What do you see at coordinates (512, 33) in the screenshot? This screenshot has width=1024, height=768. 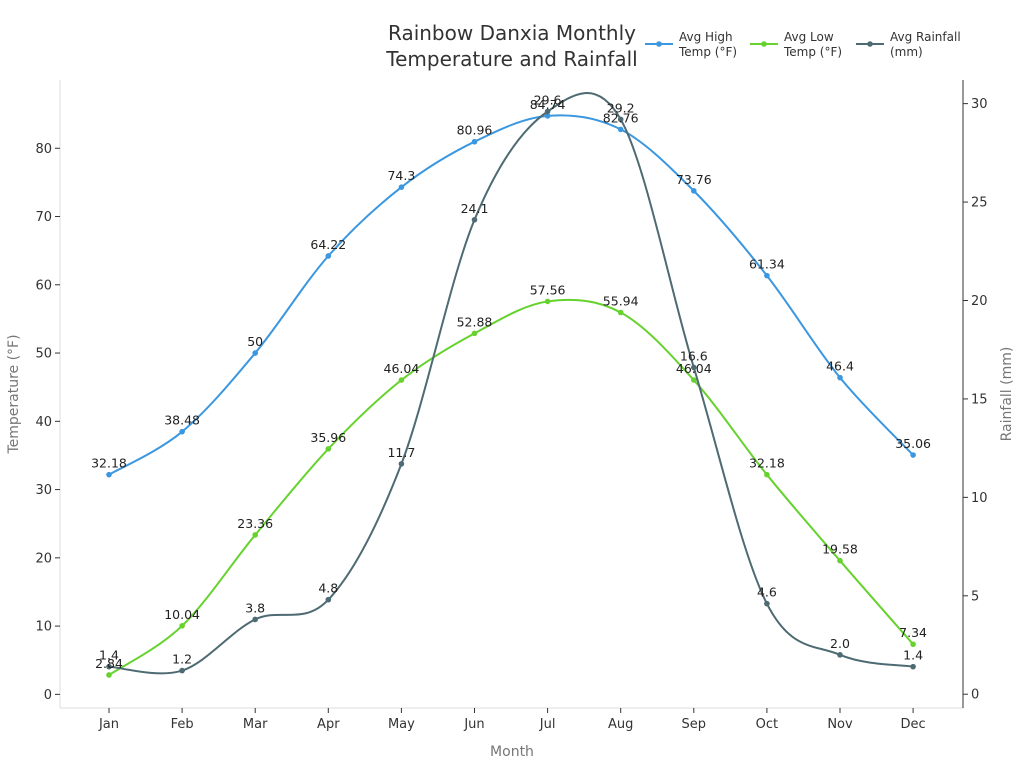 I see `chart-title-line-1: Rainbow Danxia Monthly` at bounding box center [512, 33].